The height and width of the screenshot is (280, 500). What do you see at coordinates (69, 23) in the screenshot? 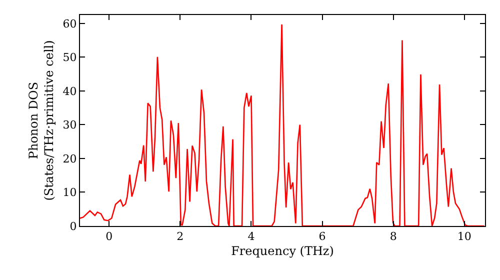
I see `y-tick-label: 60` at bounding box center [69, 23].